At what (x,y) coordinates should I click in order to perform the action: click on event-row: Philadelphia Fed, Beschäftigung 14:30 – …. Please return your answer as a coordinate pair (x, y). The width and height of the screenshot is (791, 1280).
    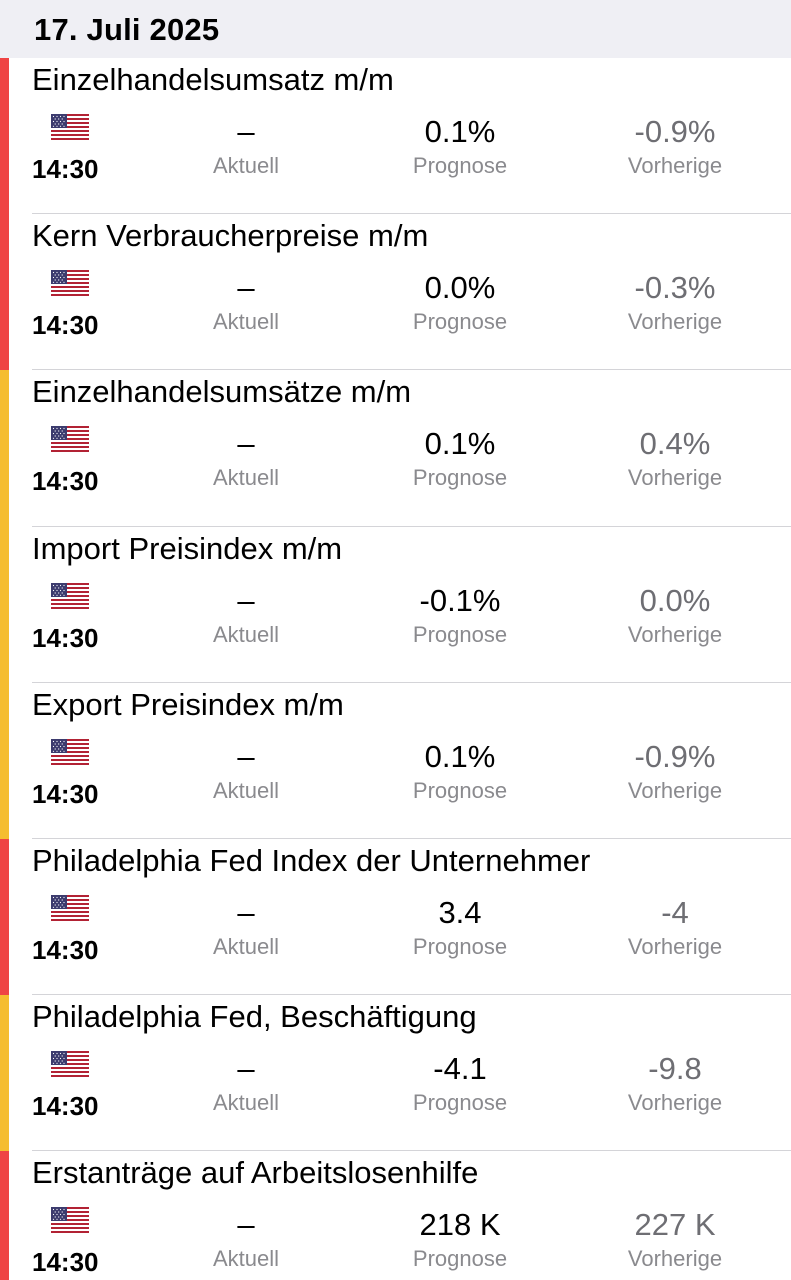
    Looking at the image, I should click on (395, 1073).